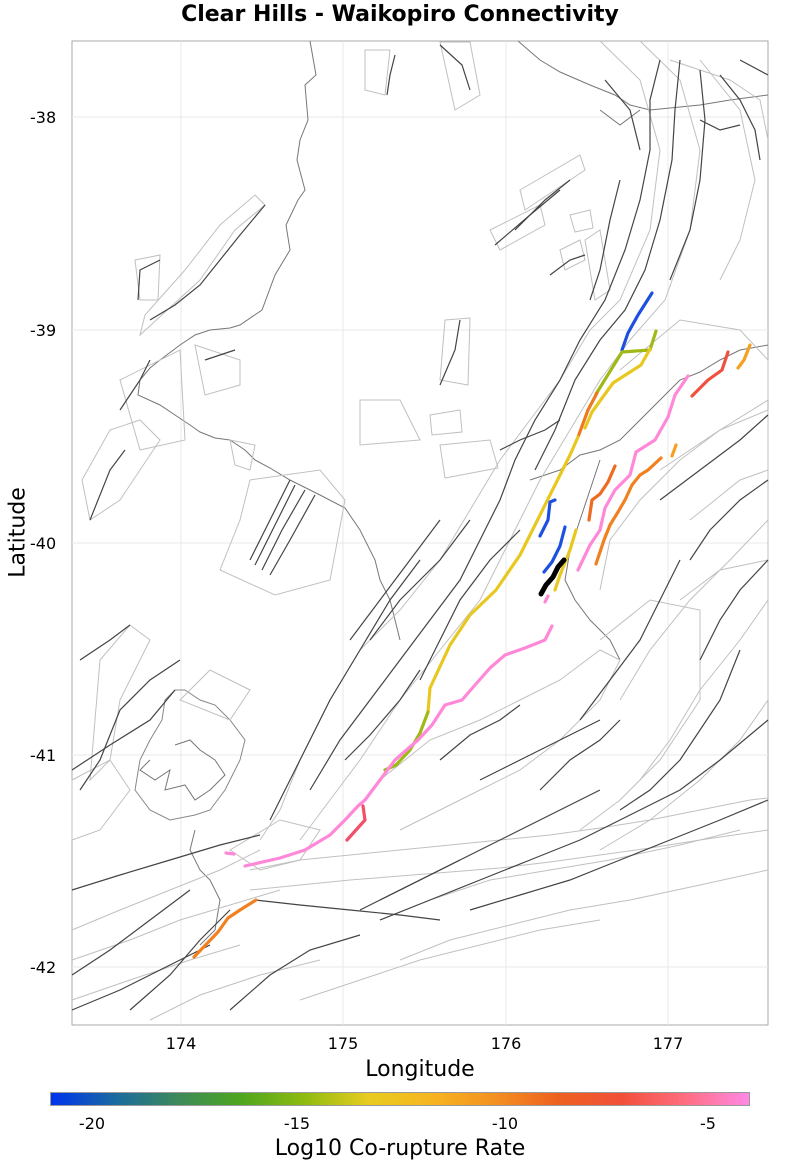 Image resolution: width=800 pixels, height=1172 pixels. I want to click on chart-title: Clear Hills - Waikopiro Connectivity, so click(400, 14).